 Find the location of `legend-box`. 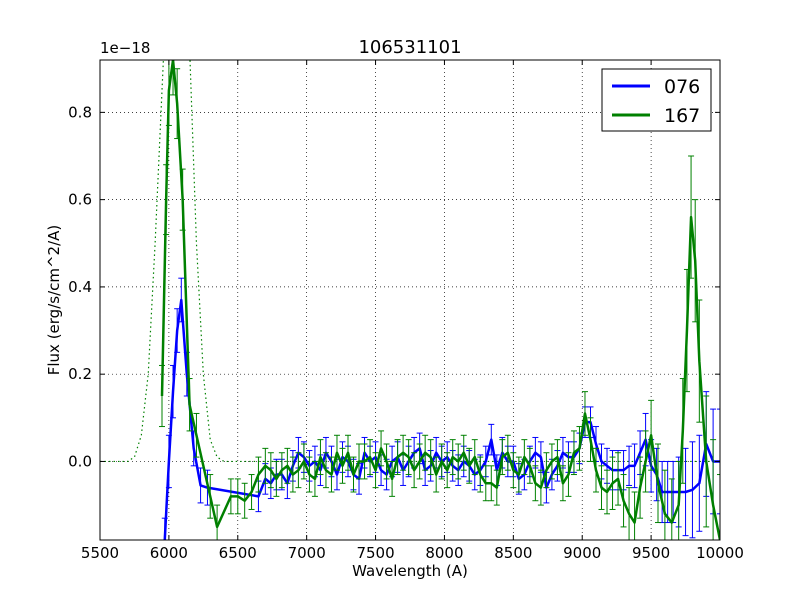

legend-box is located at coordinates (656, 100).